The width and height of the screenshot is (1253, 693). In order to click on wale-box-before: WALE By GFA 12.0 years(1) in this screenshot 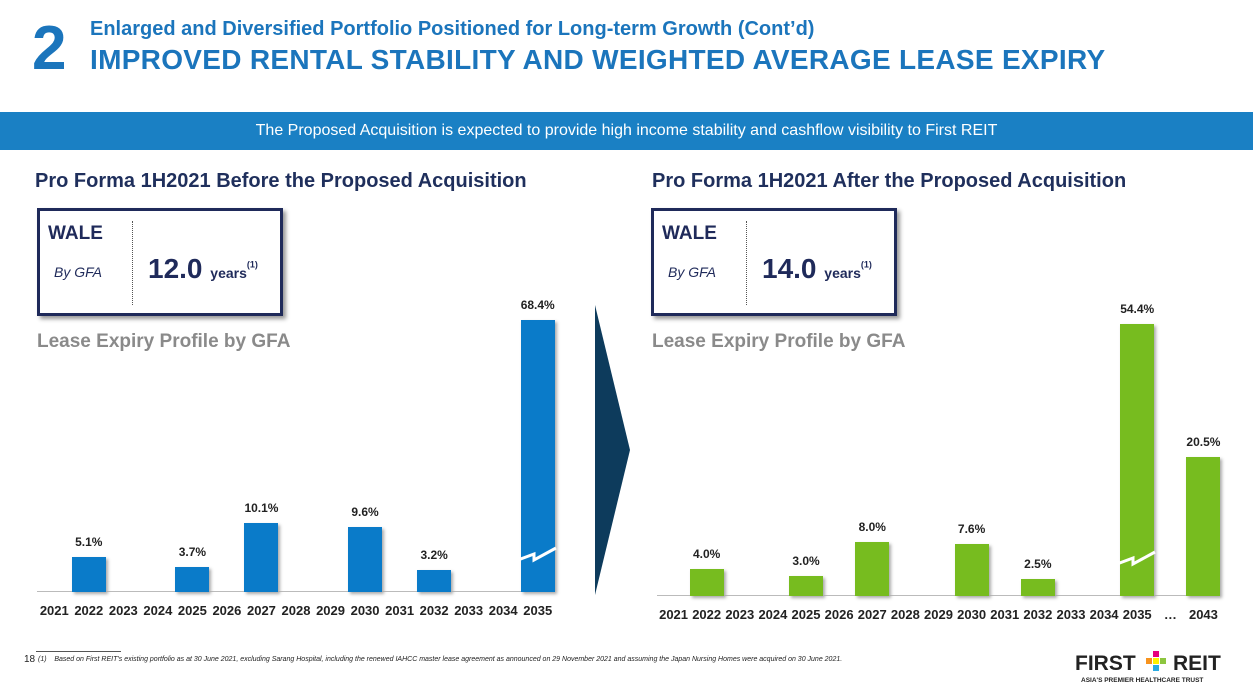, I will do `click(160, 262)`.